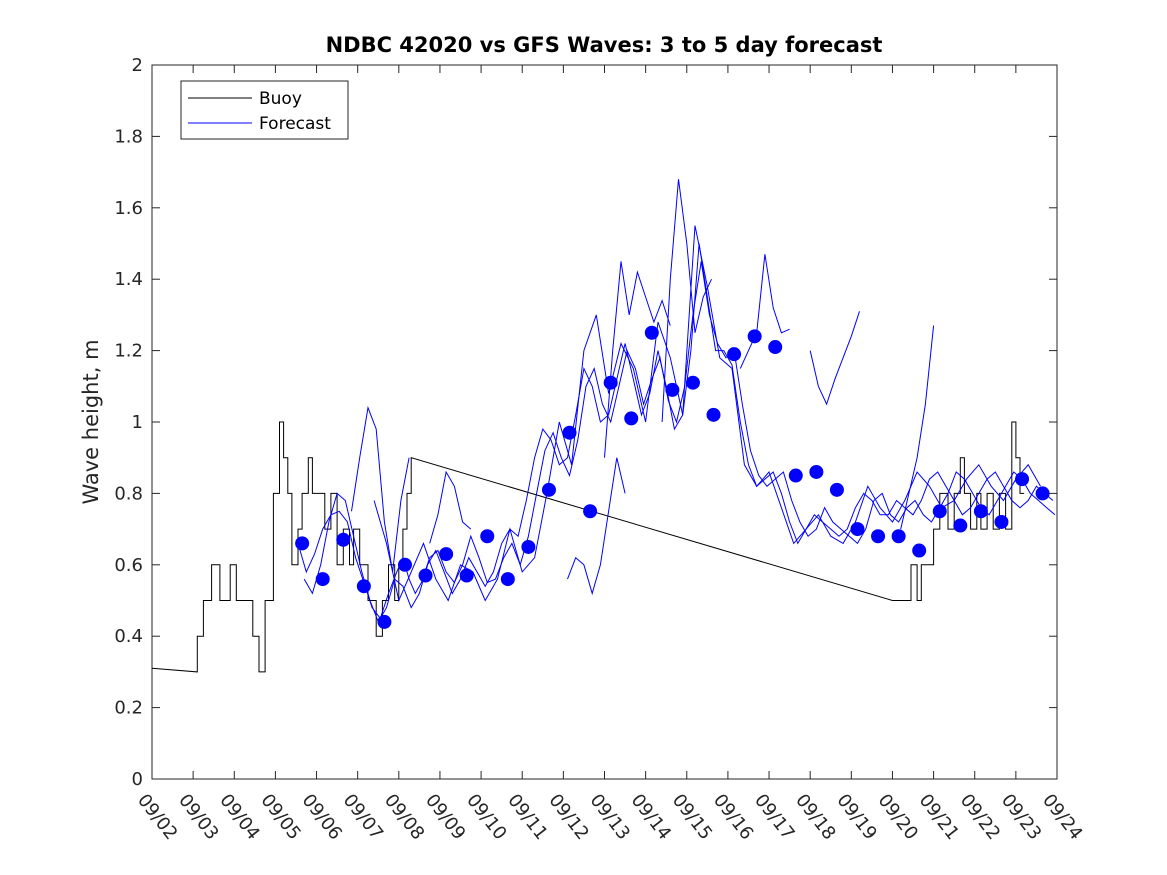 This screenshot has height=875, width=1167. What do you see at coordinates (128, 565) in the screenshot?
I see `y-tick-label: 0.6` at bounding box center [128, 565].